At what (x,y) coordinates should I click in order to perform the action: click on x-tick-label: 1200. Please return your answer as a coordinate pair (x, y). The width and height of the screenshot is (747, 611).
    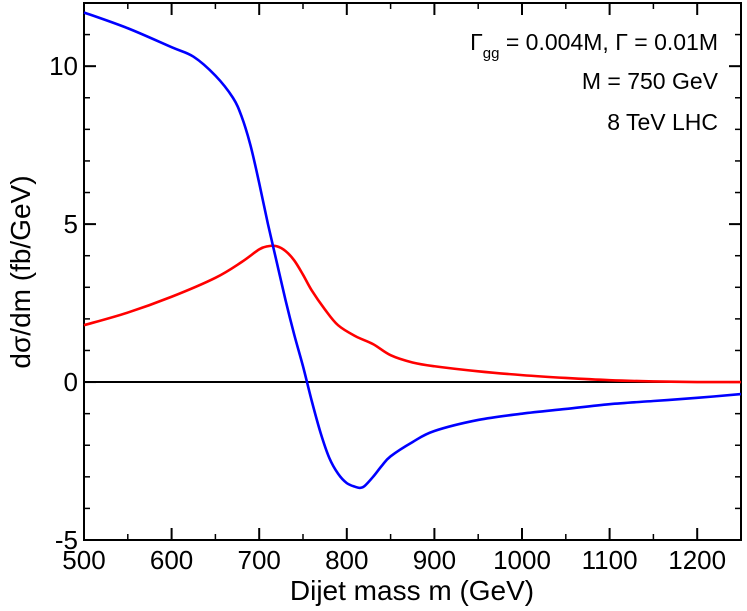
    Looking at the image, I should click on (697, 560).